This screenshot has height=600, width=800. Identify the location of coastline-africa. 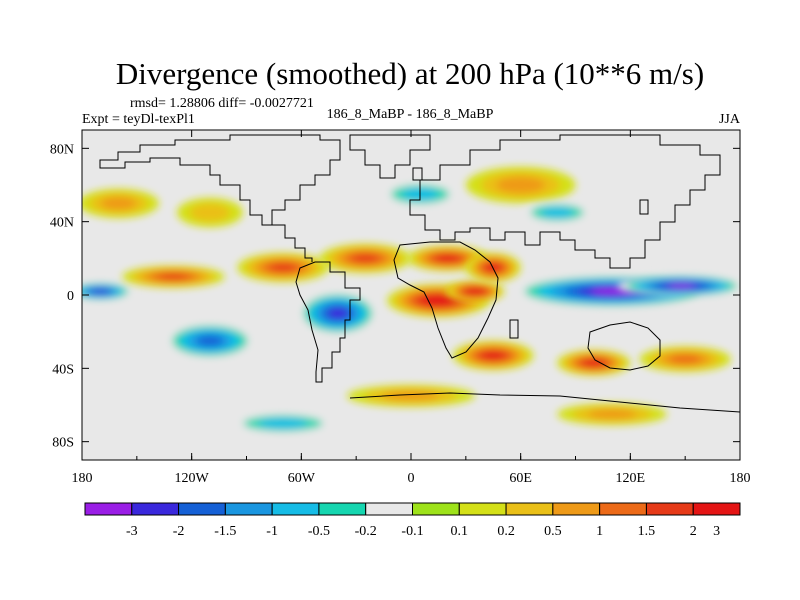
(446, 300).